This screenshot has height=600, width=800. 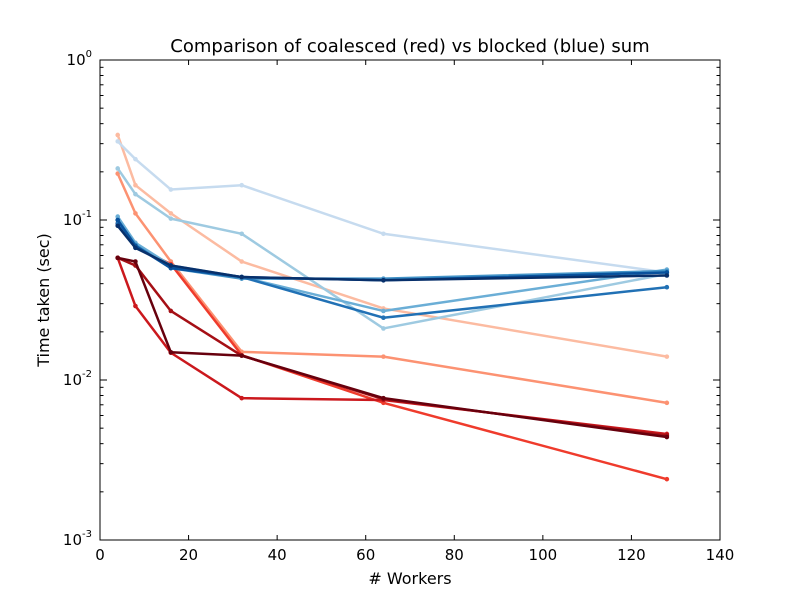 I want to click on series-11-point, so click(x=118, y=220).